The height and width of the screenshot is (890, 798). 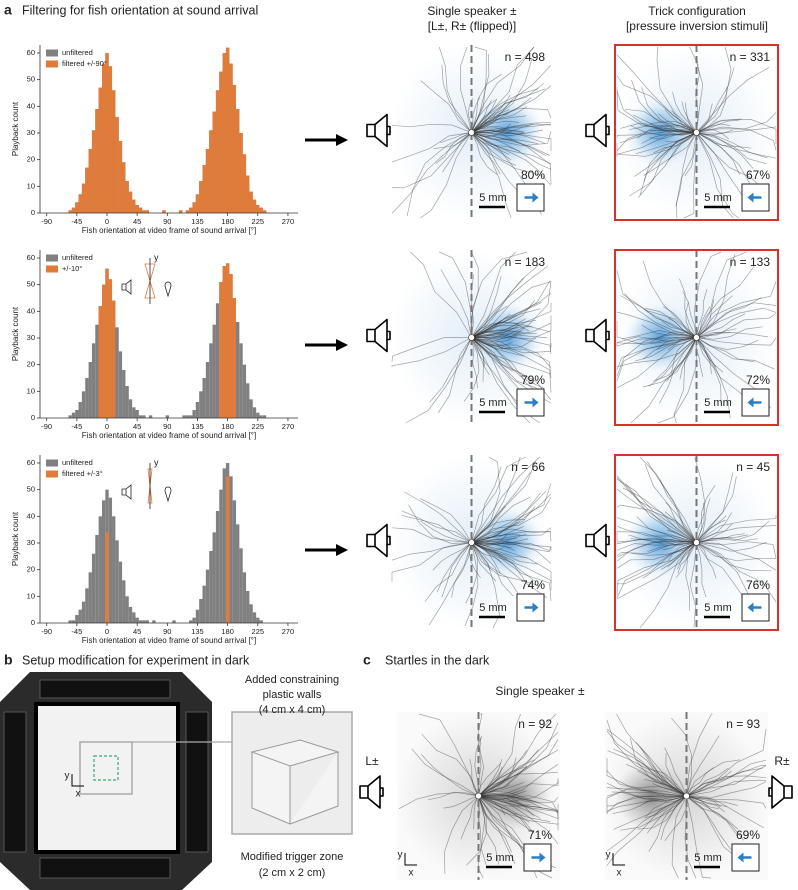 I want to click on x-tick-label: 45, so click(x=137, y=426).